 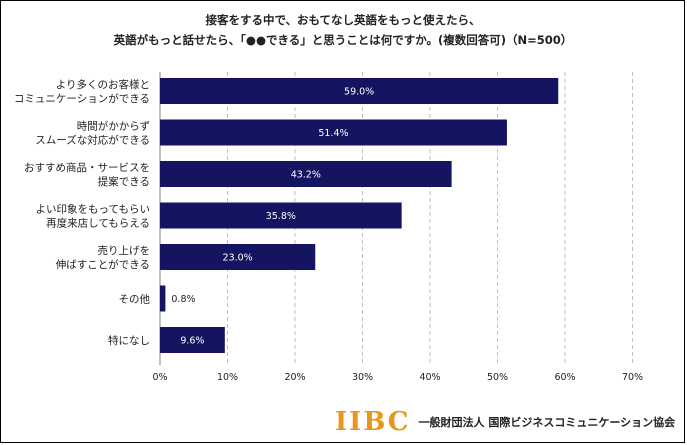 What do you see at coordinates (129, 341) in the screenshot?
I see `category-label: 特になし` at bounding box center [129, 341].